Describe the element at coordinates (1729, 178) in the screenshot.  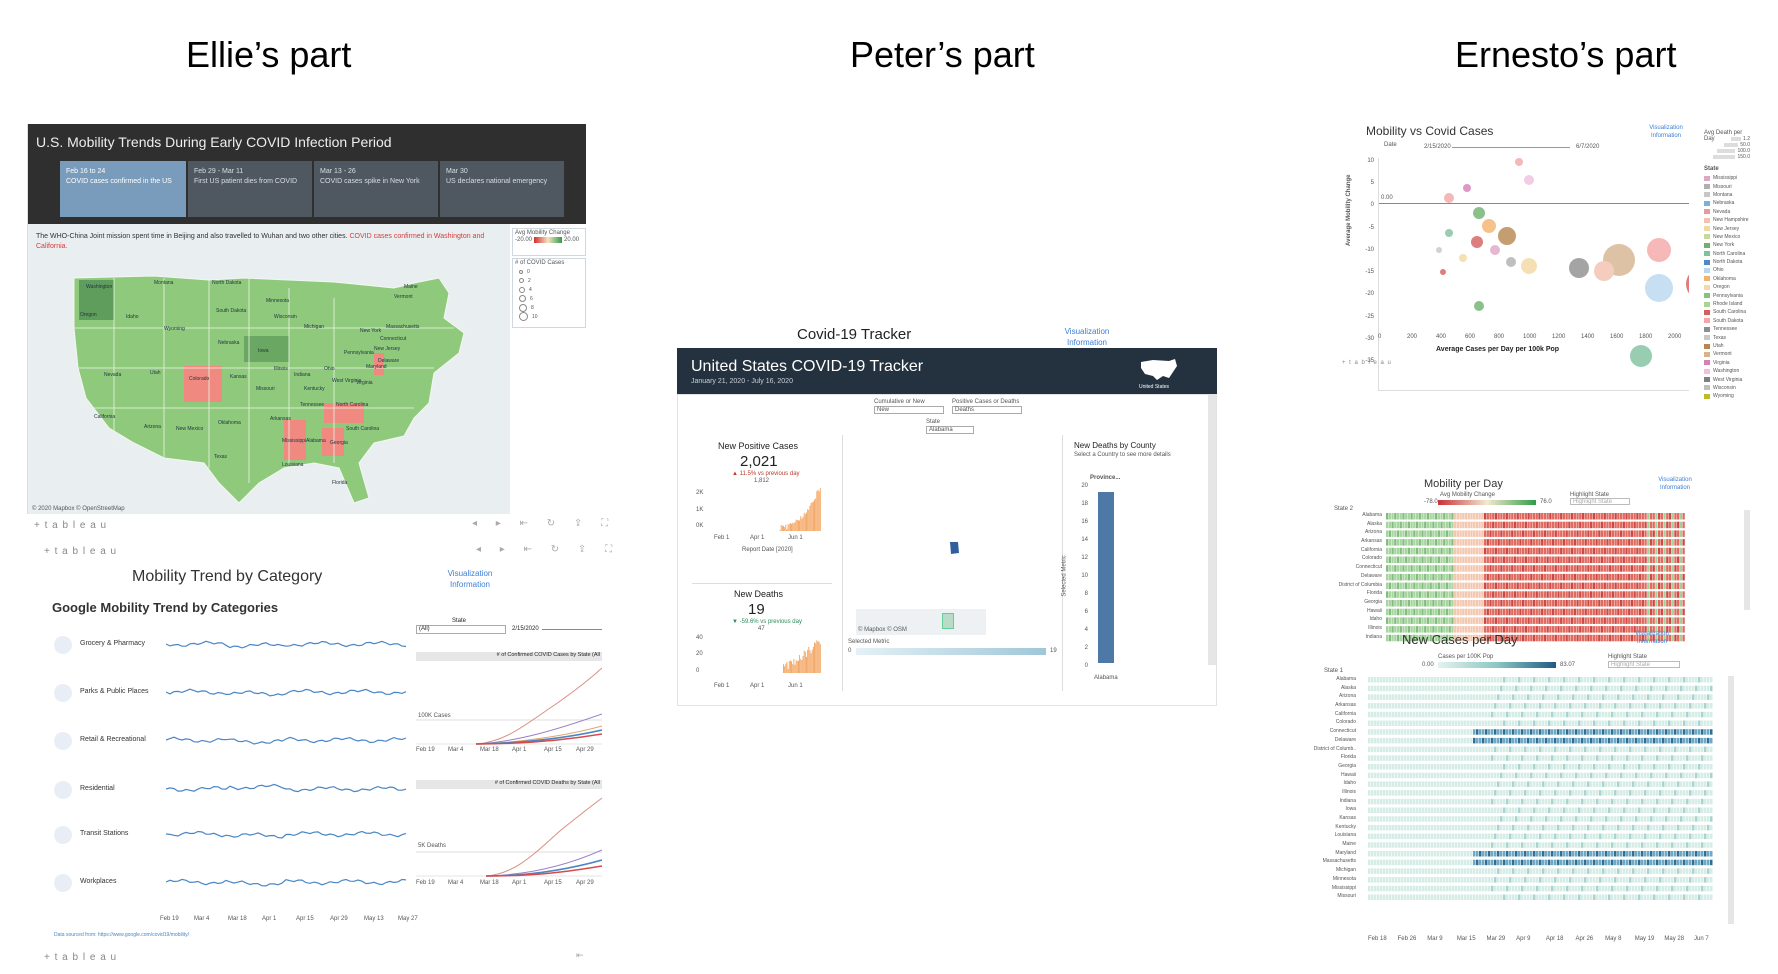
I see `state-legend-item: Mississippi` at that location.